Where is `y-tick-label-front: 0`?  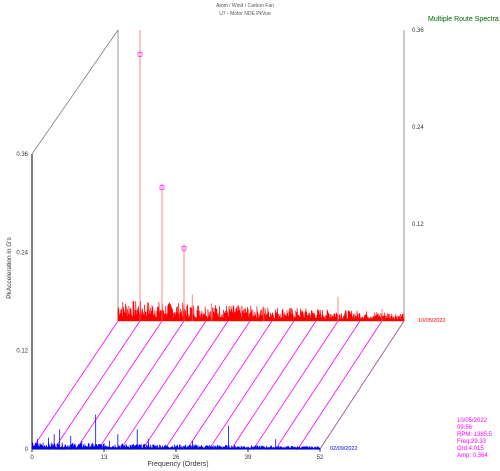 y-tick-label-front: 0 is located at coordinates (27, 450).